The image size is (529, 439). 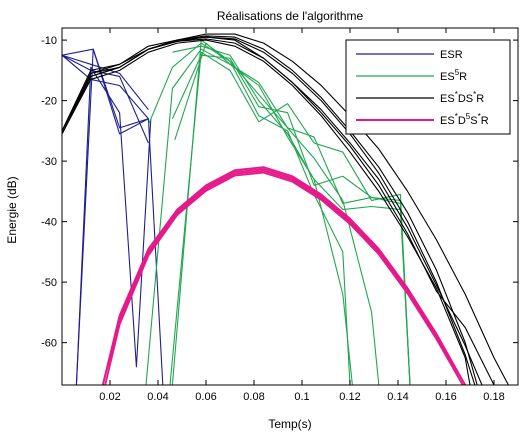 I want to click on x-tick-label: 0.16, so click(x=445, y=397).